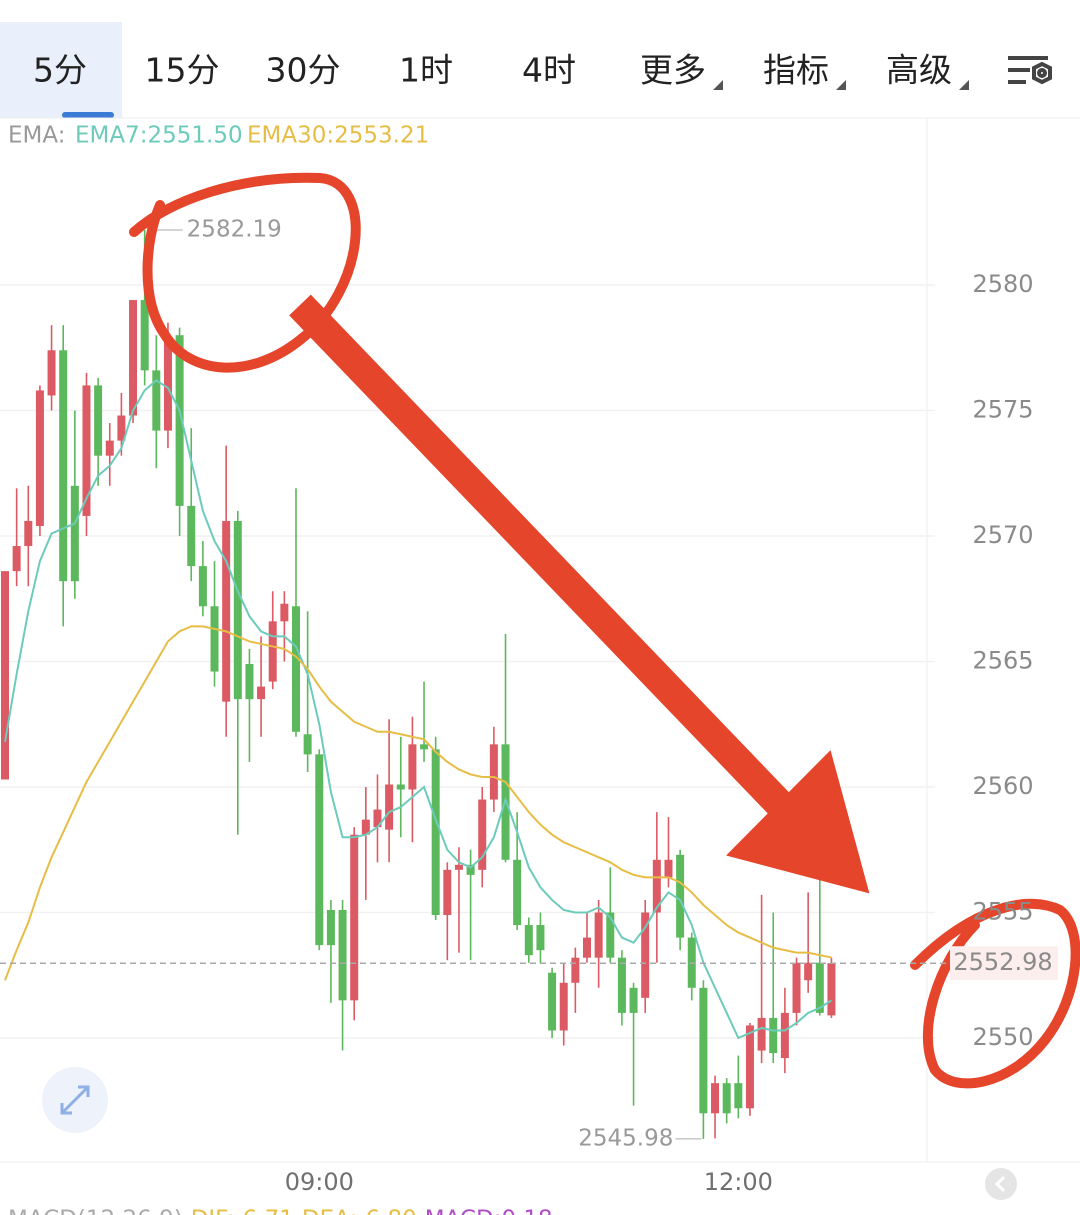 Image resolution: width=1080 pixels, height=1215 pixels. What do you see at coordinates (796, 70) in the screenshot?
I see `tab: 指标` at bounding box center [796, 70].